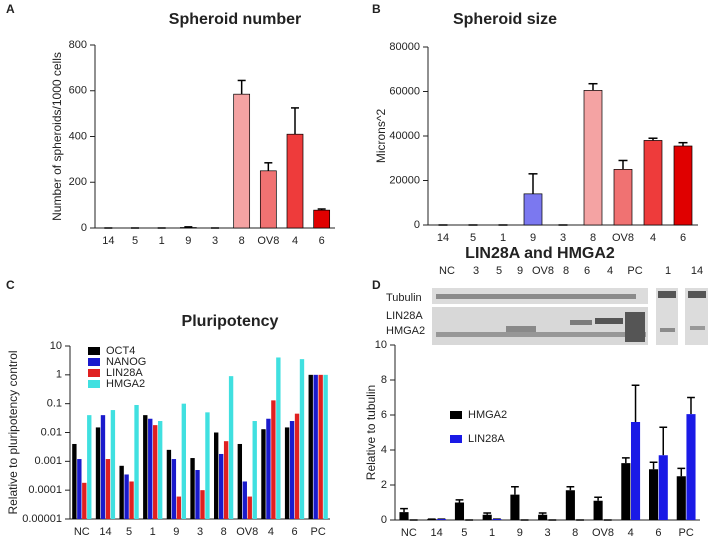  Describe the element at coordinates (405, 331) in the screenshot. I see `blot-row-label: HMGA2` at that location.